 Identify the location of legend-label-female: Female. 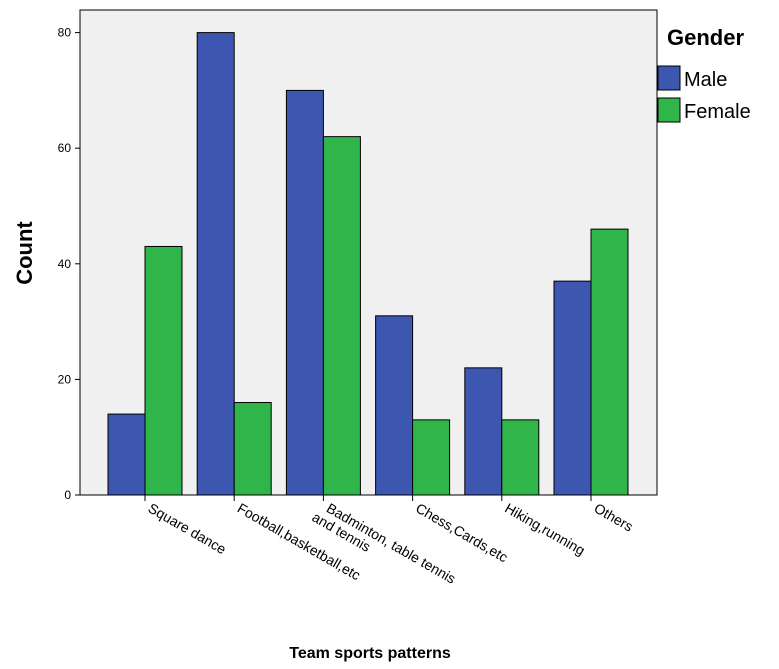
(717, 112).